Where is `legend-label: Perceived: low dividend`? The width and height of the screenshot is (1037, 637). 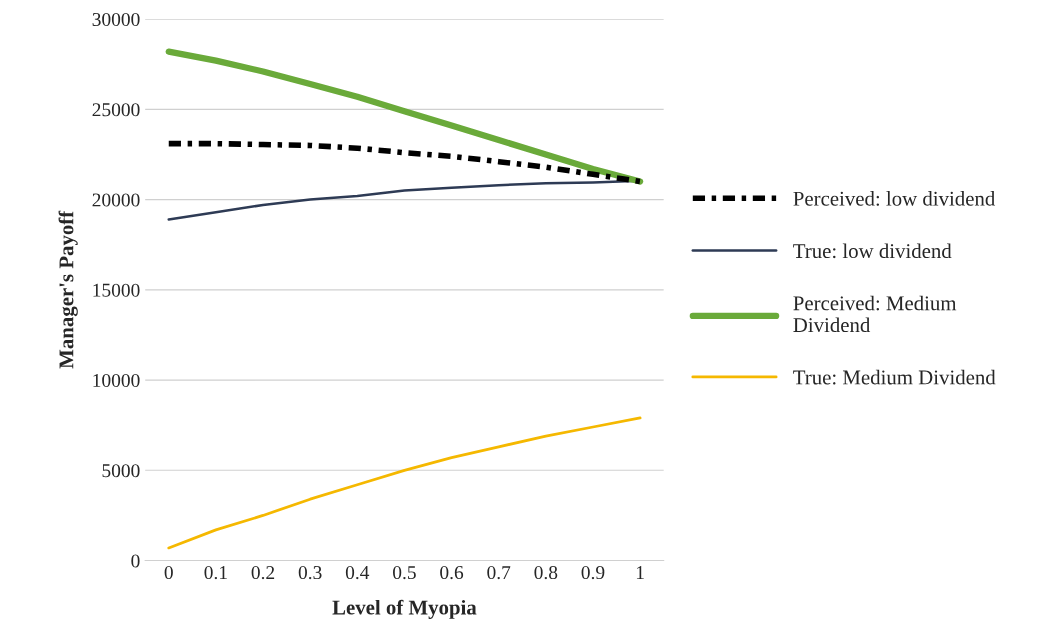 legend-label: Perceived: low dividend is located at coordinates (894, 198).